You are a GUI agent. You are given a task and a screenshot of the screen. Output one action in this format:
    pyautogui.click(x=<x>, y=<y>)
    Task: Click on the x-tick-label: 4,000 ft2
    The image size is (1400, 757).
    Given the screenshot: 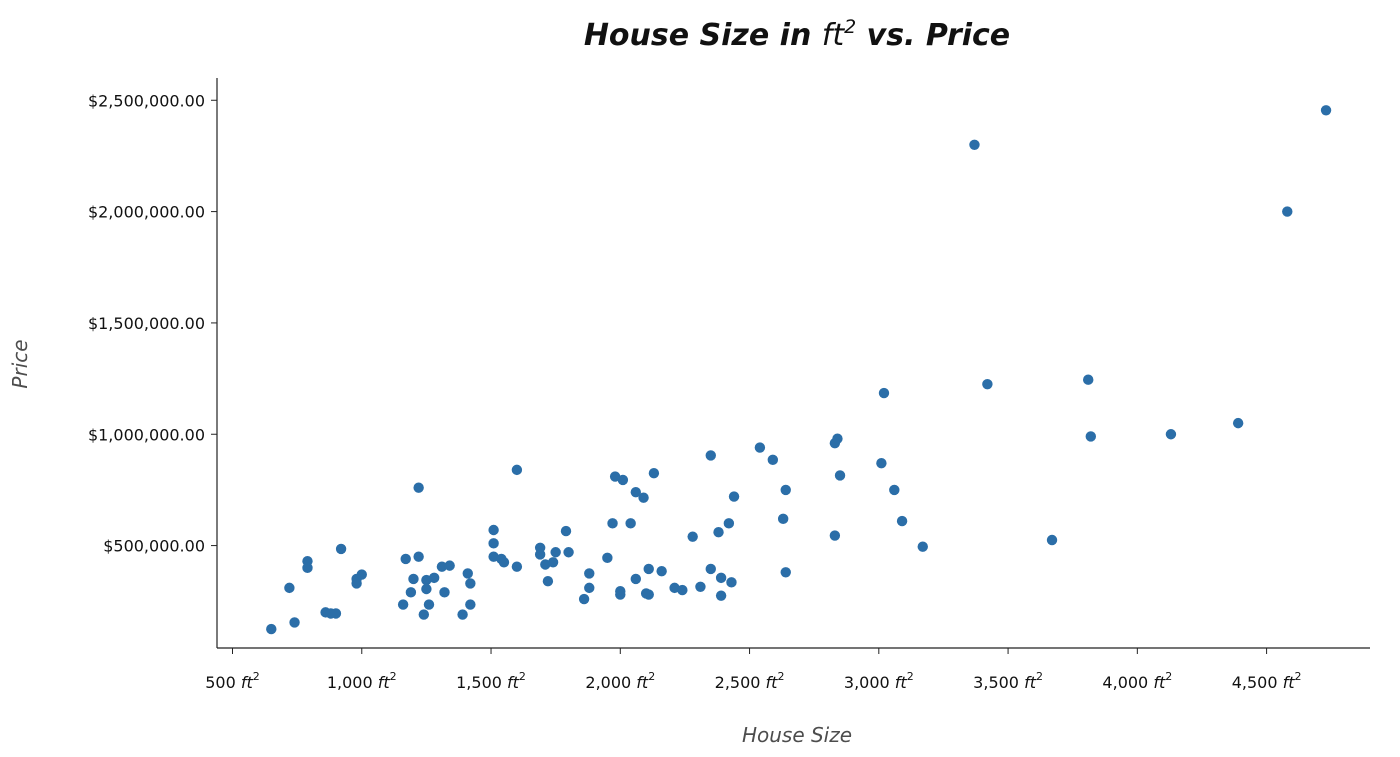 What is the action you would take?
    pyautogui.click(x=1137, y=681)
    